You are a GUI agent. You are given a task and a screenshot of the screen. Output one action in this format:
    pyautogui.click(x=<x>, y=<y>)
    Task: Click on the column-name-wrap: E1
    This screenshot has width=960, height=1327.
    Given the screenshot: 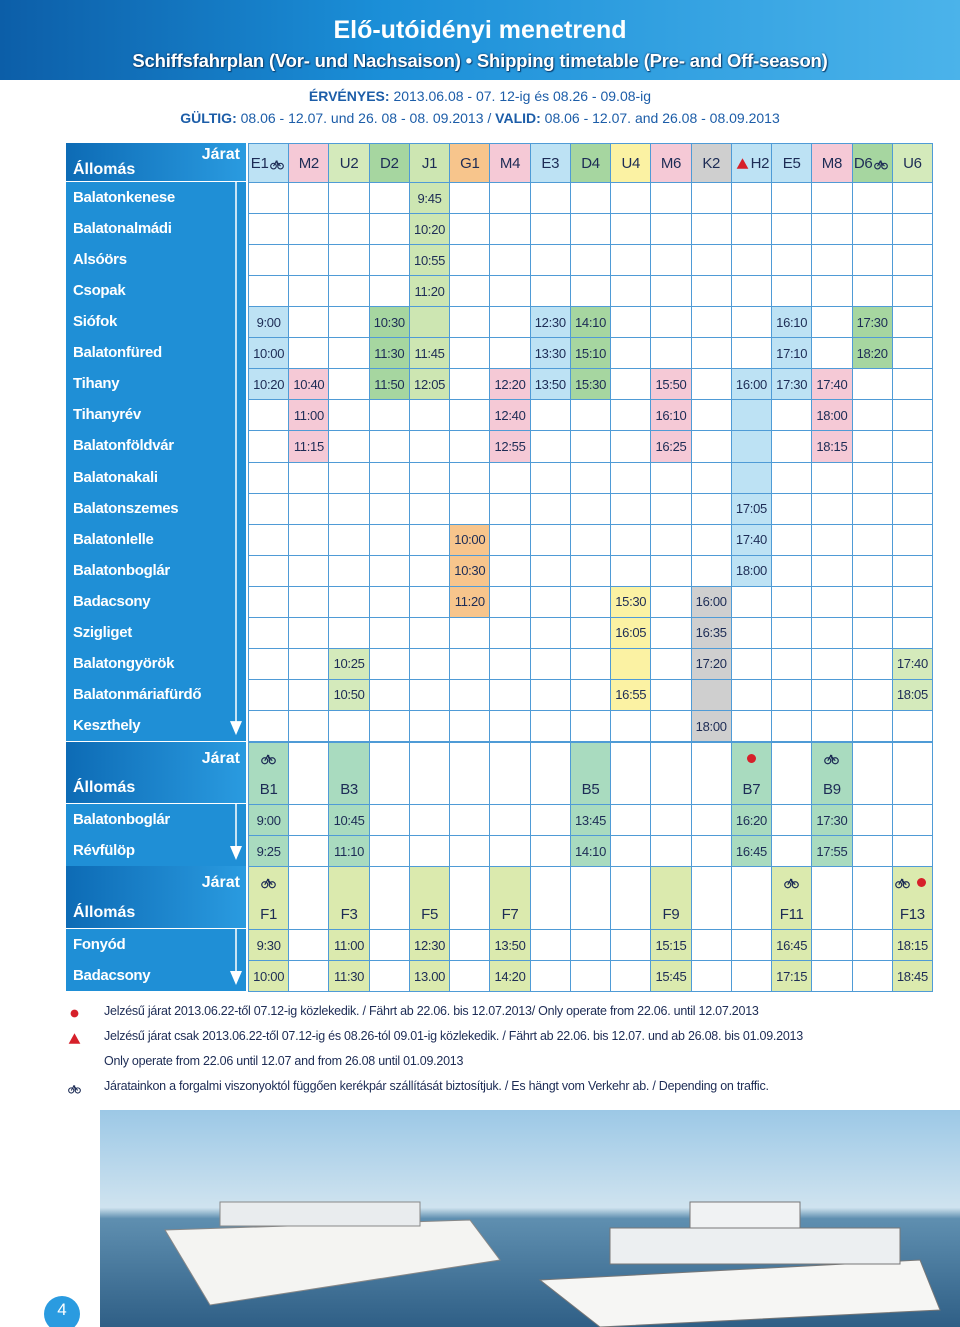 What is the action you would take?
    pyautogui.click(x=269, y=163)
    